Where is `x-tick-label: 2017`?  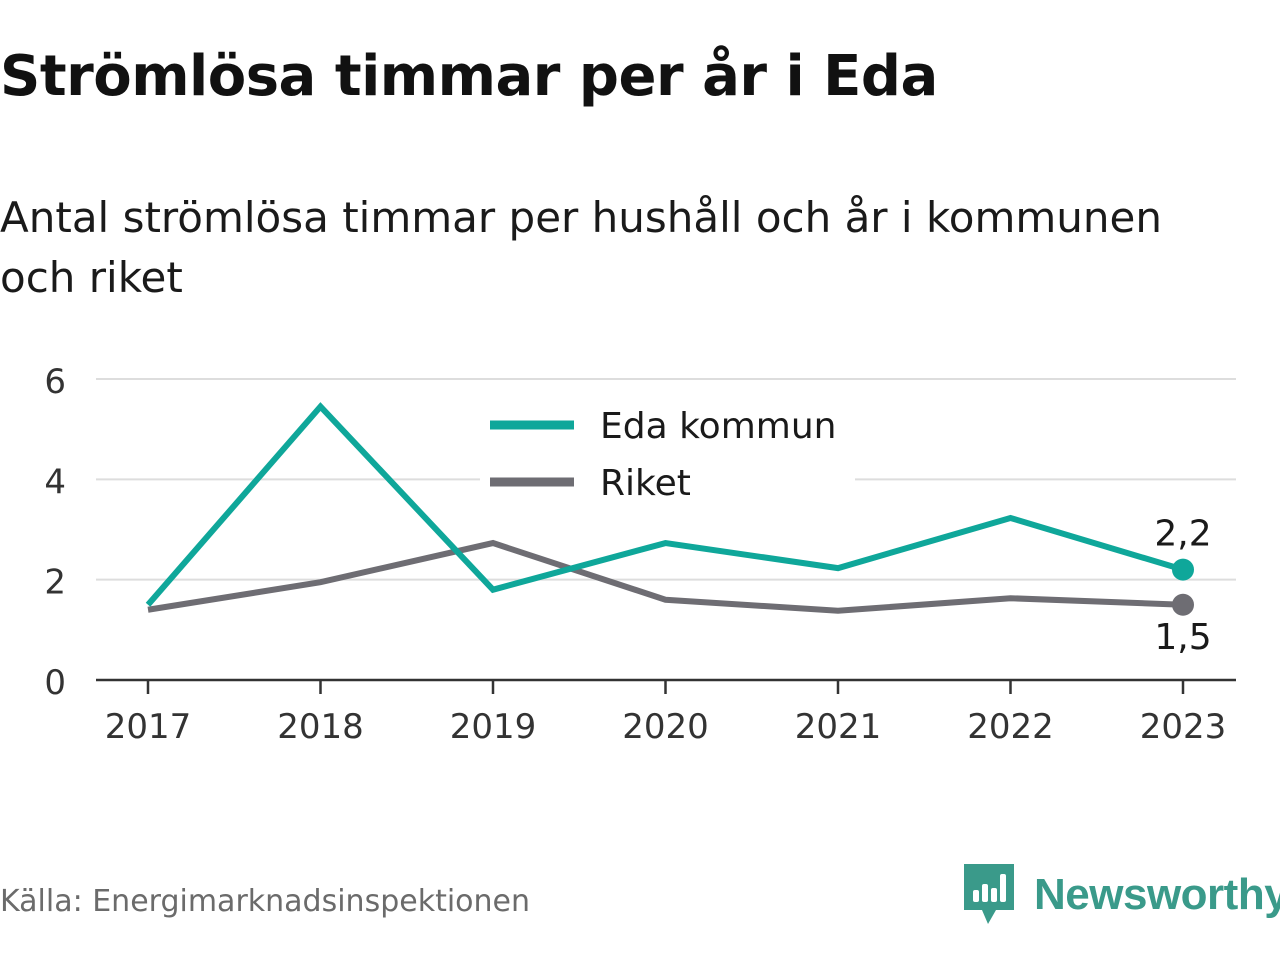
x-tick-label: 2017 is located at coordinates (148, 727).